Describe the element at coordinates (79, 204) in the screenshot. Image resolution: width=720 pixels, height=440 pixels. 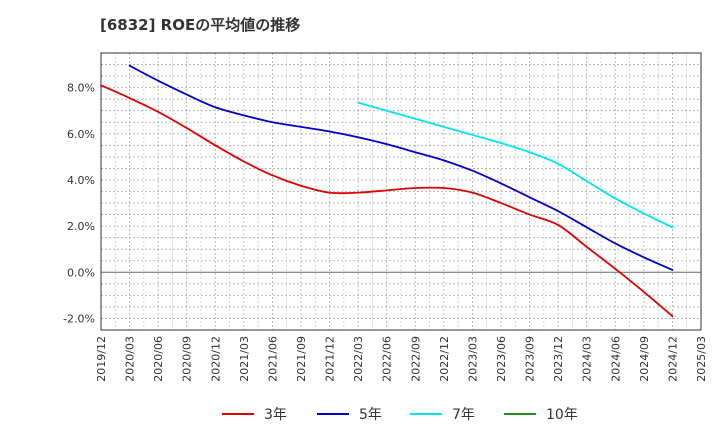
I see `y-axis-ticks: -2.0% 0.0% 2.0% 4.0% 6.0% 8.0%` at that location.